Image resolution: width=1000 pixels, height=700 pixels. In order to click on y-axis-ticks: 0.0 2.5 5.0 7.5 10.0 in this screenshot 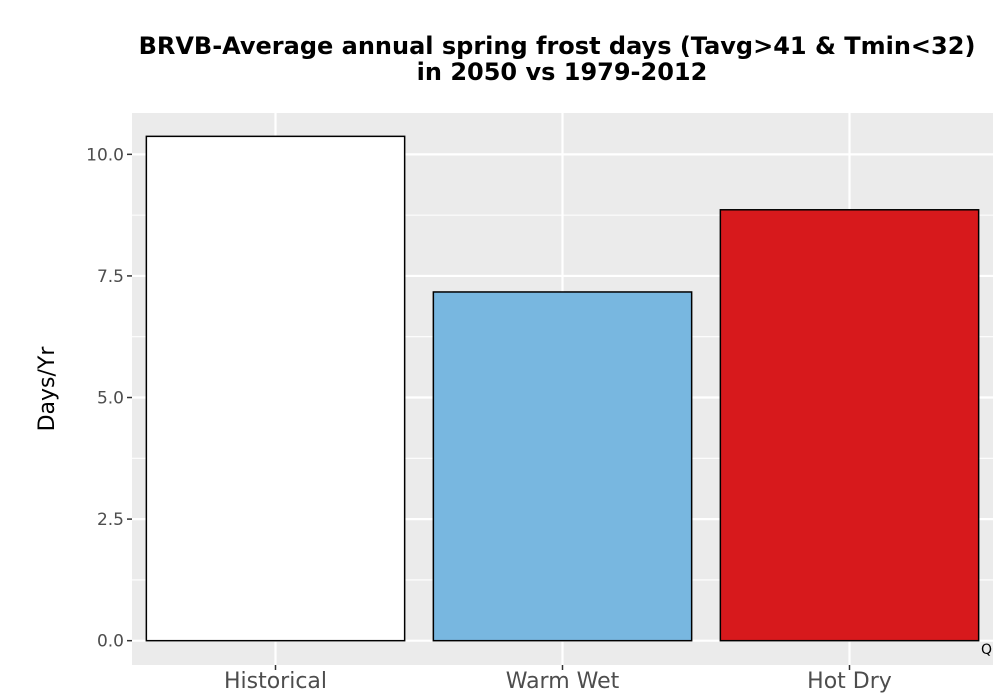, I will do `click(109, 398)`.